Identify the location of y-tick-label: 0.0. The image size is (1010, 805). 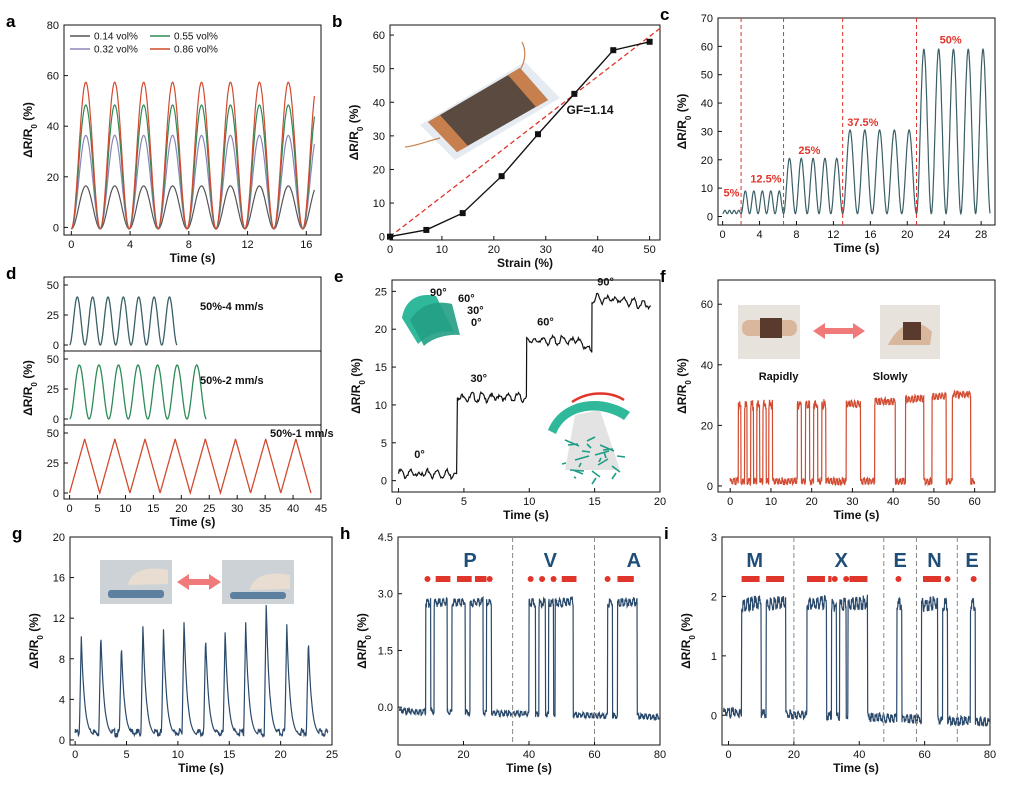
(385, 708).